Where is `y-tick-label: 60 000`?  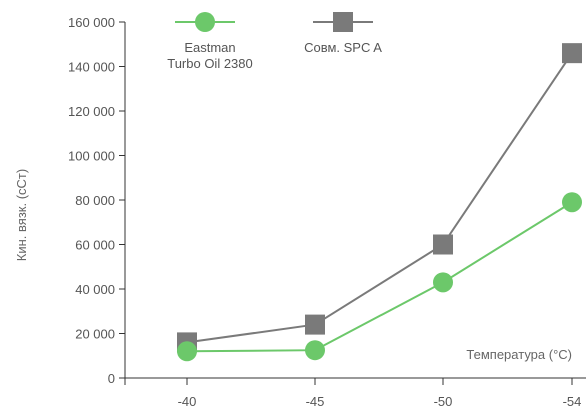
y-tick-label: 60 000 is located at coordinates (95, 245).